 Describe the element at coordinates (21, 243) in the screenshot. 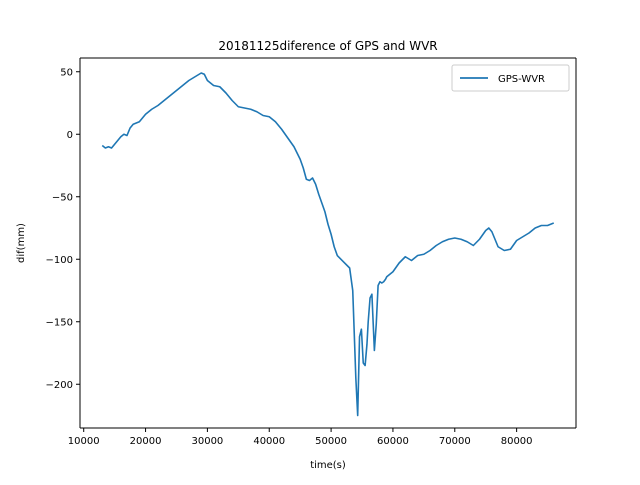

I see `y-axis-label: dif(mm)` at that location.